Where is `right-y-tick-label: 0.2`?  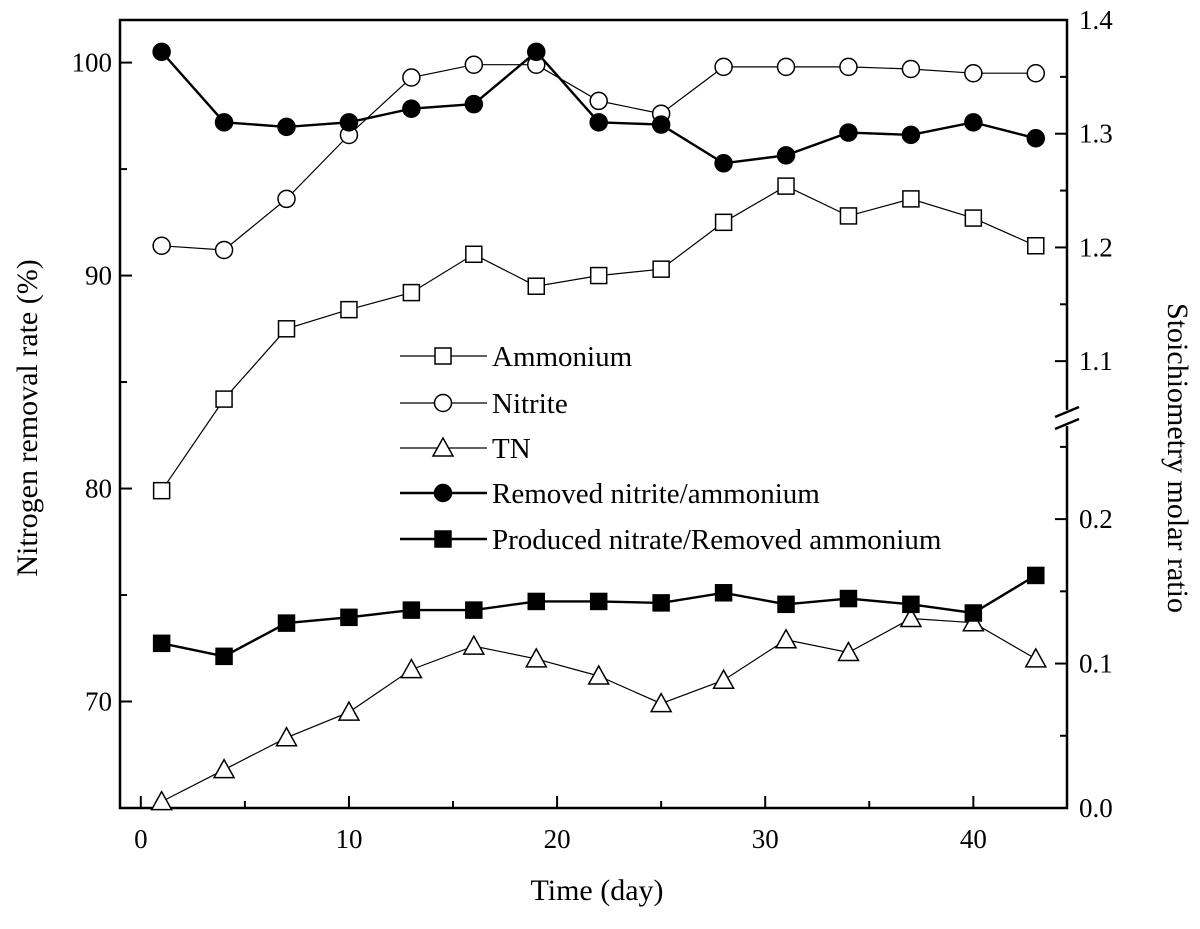 right-y-tick-label: 0.2 is located at coordinates (1096, 519).